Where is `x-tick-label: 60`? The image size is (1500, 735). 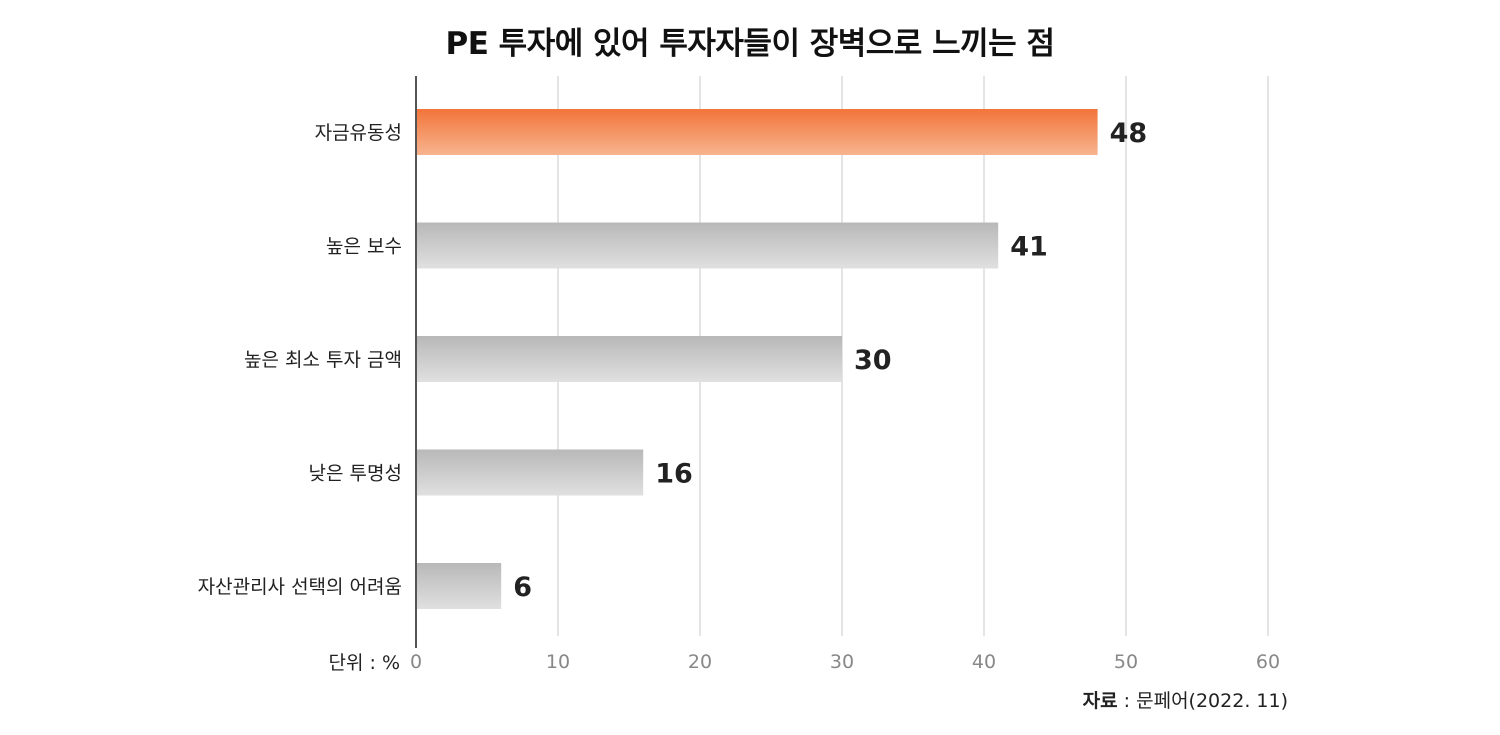
x-tick-label: 60 is located at coordinates (1268, 662).